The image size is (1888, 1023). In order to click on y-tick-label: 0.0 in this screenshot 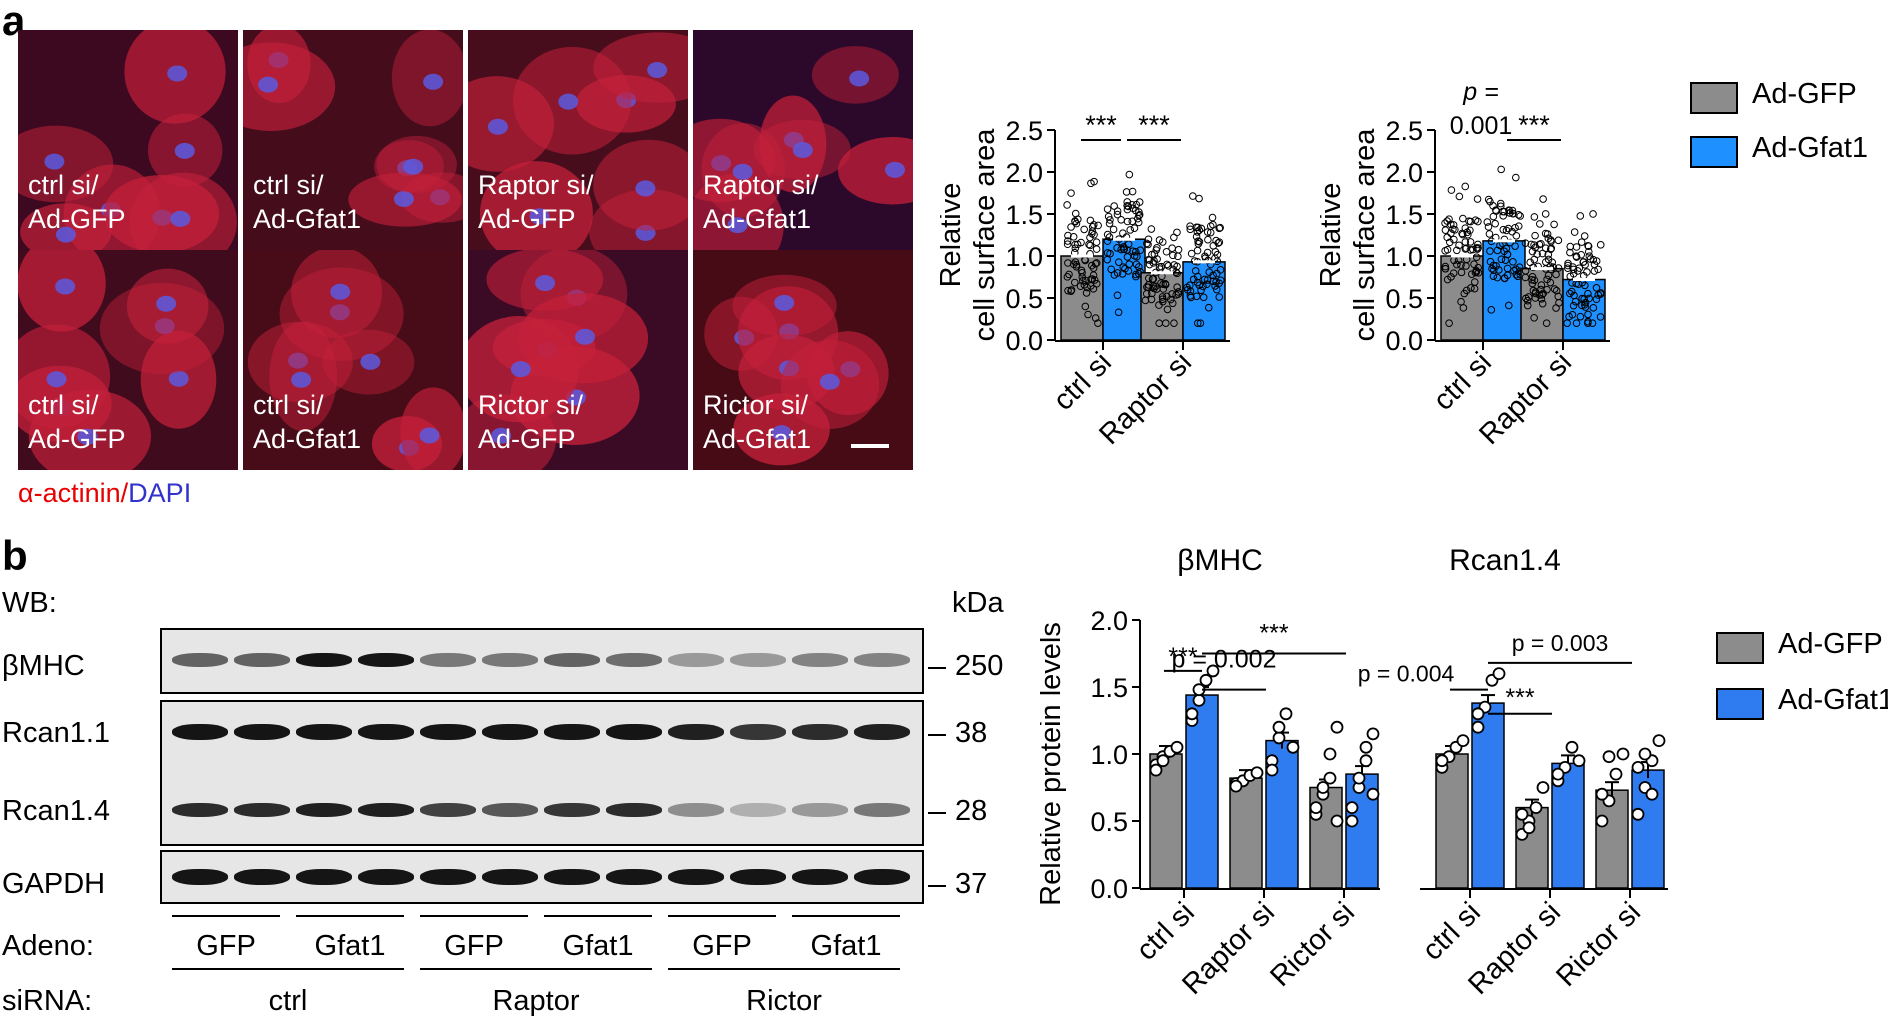, I will do `click(1404, 341)`.